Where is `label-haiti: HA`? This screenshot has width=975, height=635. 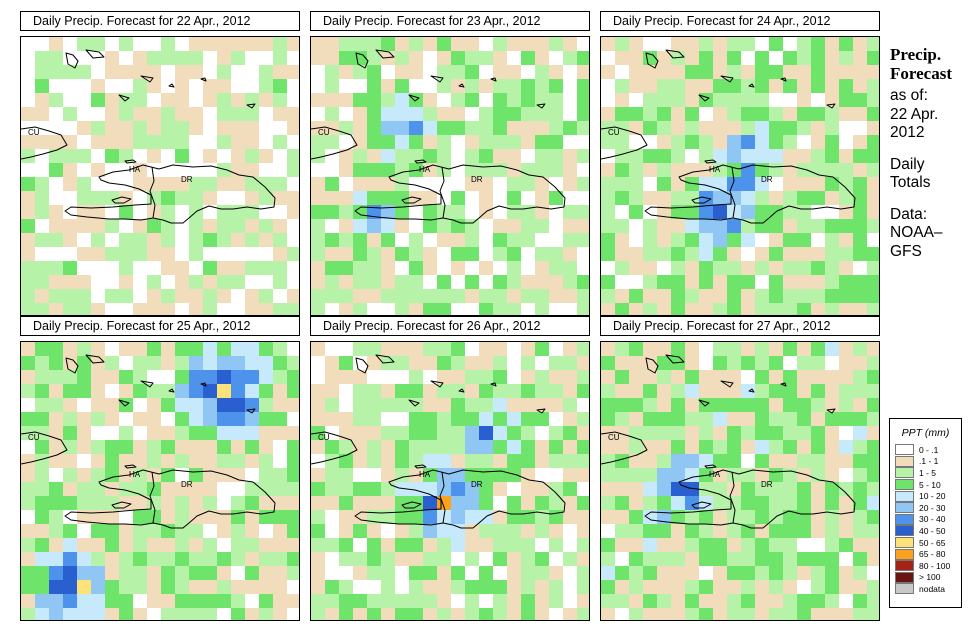
label-haiti: HA is located at coordinates (715, 474).